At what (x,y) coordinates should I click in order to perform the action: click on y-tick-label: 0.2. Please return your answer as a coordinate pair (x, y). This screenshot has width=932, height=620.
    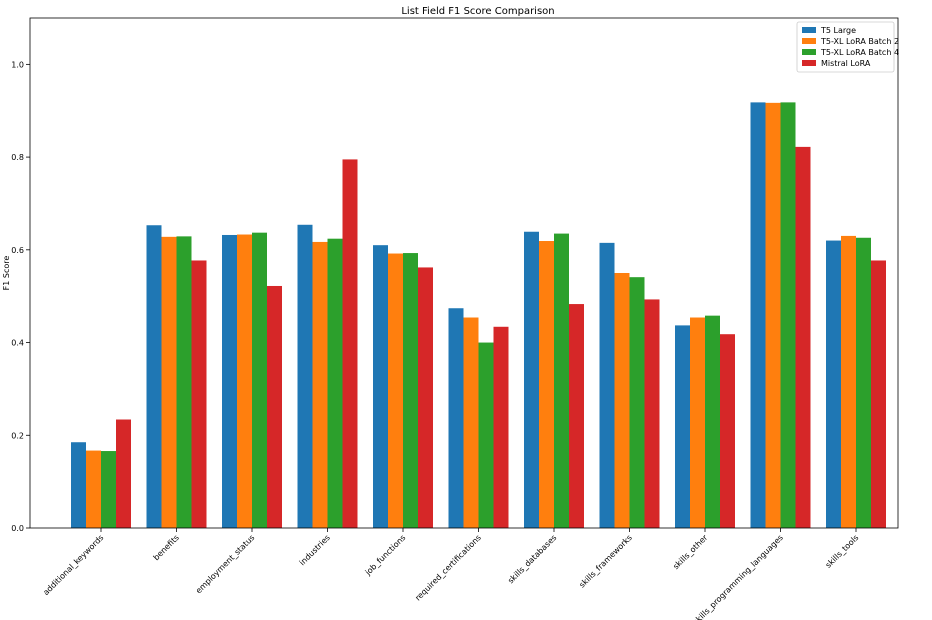
    Looking at the image, I should click on (17, 435).